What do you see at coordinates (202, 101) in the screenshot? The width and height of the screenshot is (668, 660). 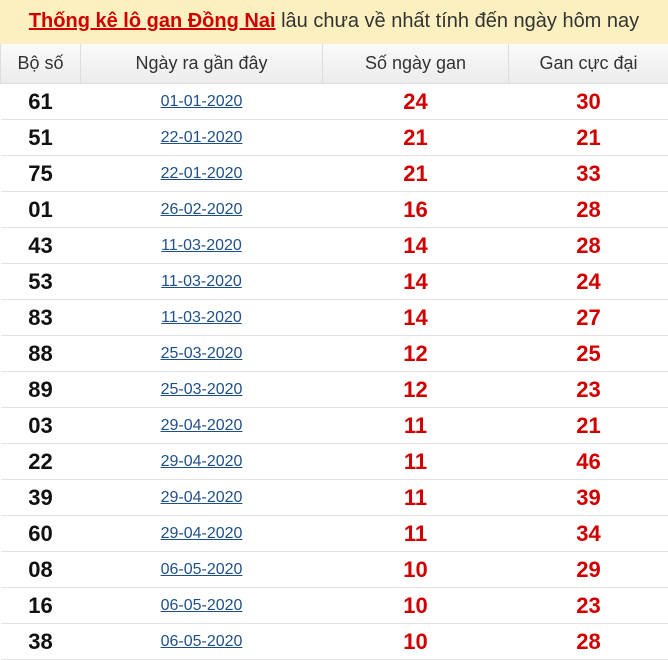 I see `date-link: 01-01-2020` at bounding box center [202, 101].